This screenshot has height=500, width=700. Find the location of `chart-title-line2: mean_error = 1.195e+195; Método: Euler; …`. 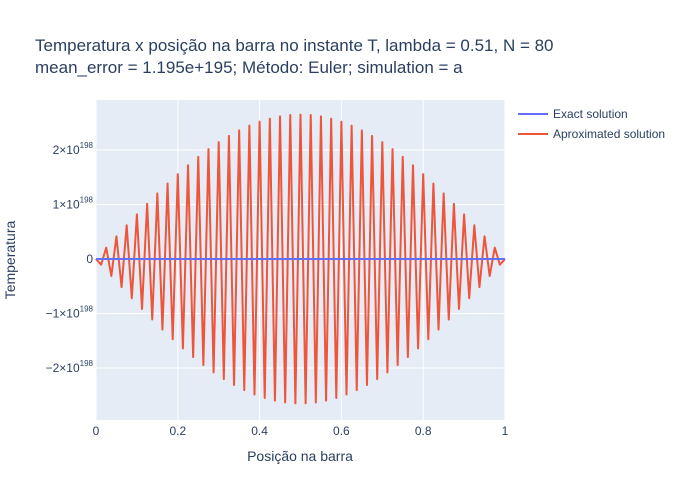

chart-title-line2: mean_error = 1.195e+195; Método: Euler; … is located at coordinates (249, 67).